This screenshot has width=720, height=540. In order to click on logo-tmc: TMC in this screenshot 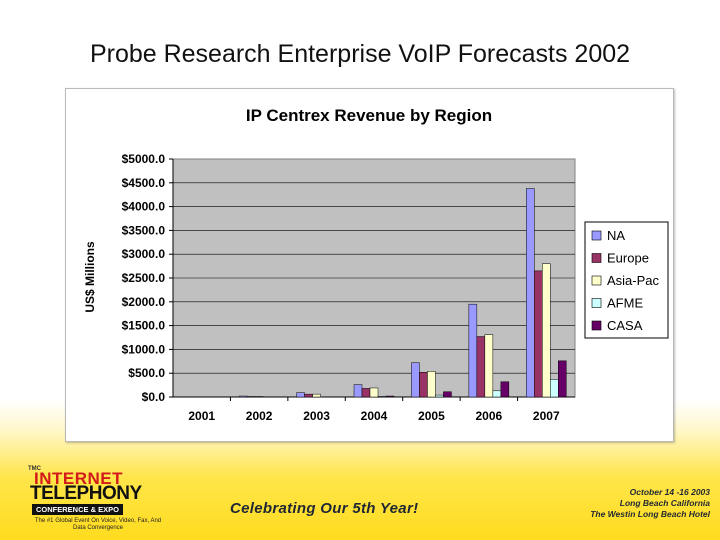, I will do `click(34, 469)`.